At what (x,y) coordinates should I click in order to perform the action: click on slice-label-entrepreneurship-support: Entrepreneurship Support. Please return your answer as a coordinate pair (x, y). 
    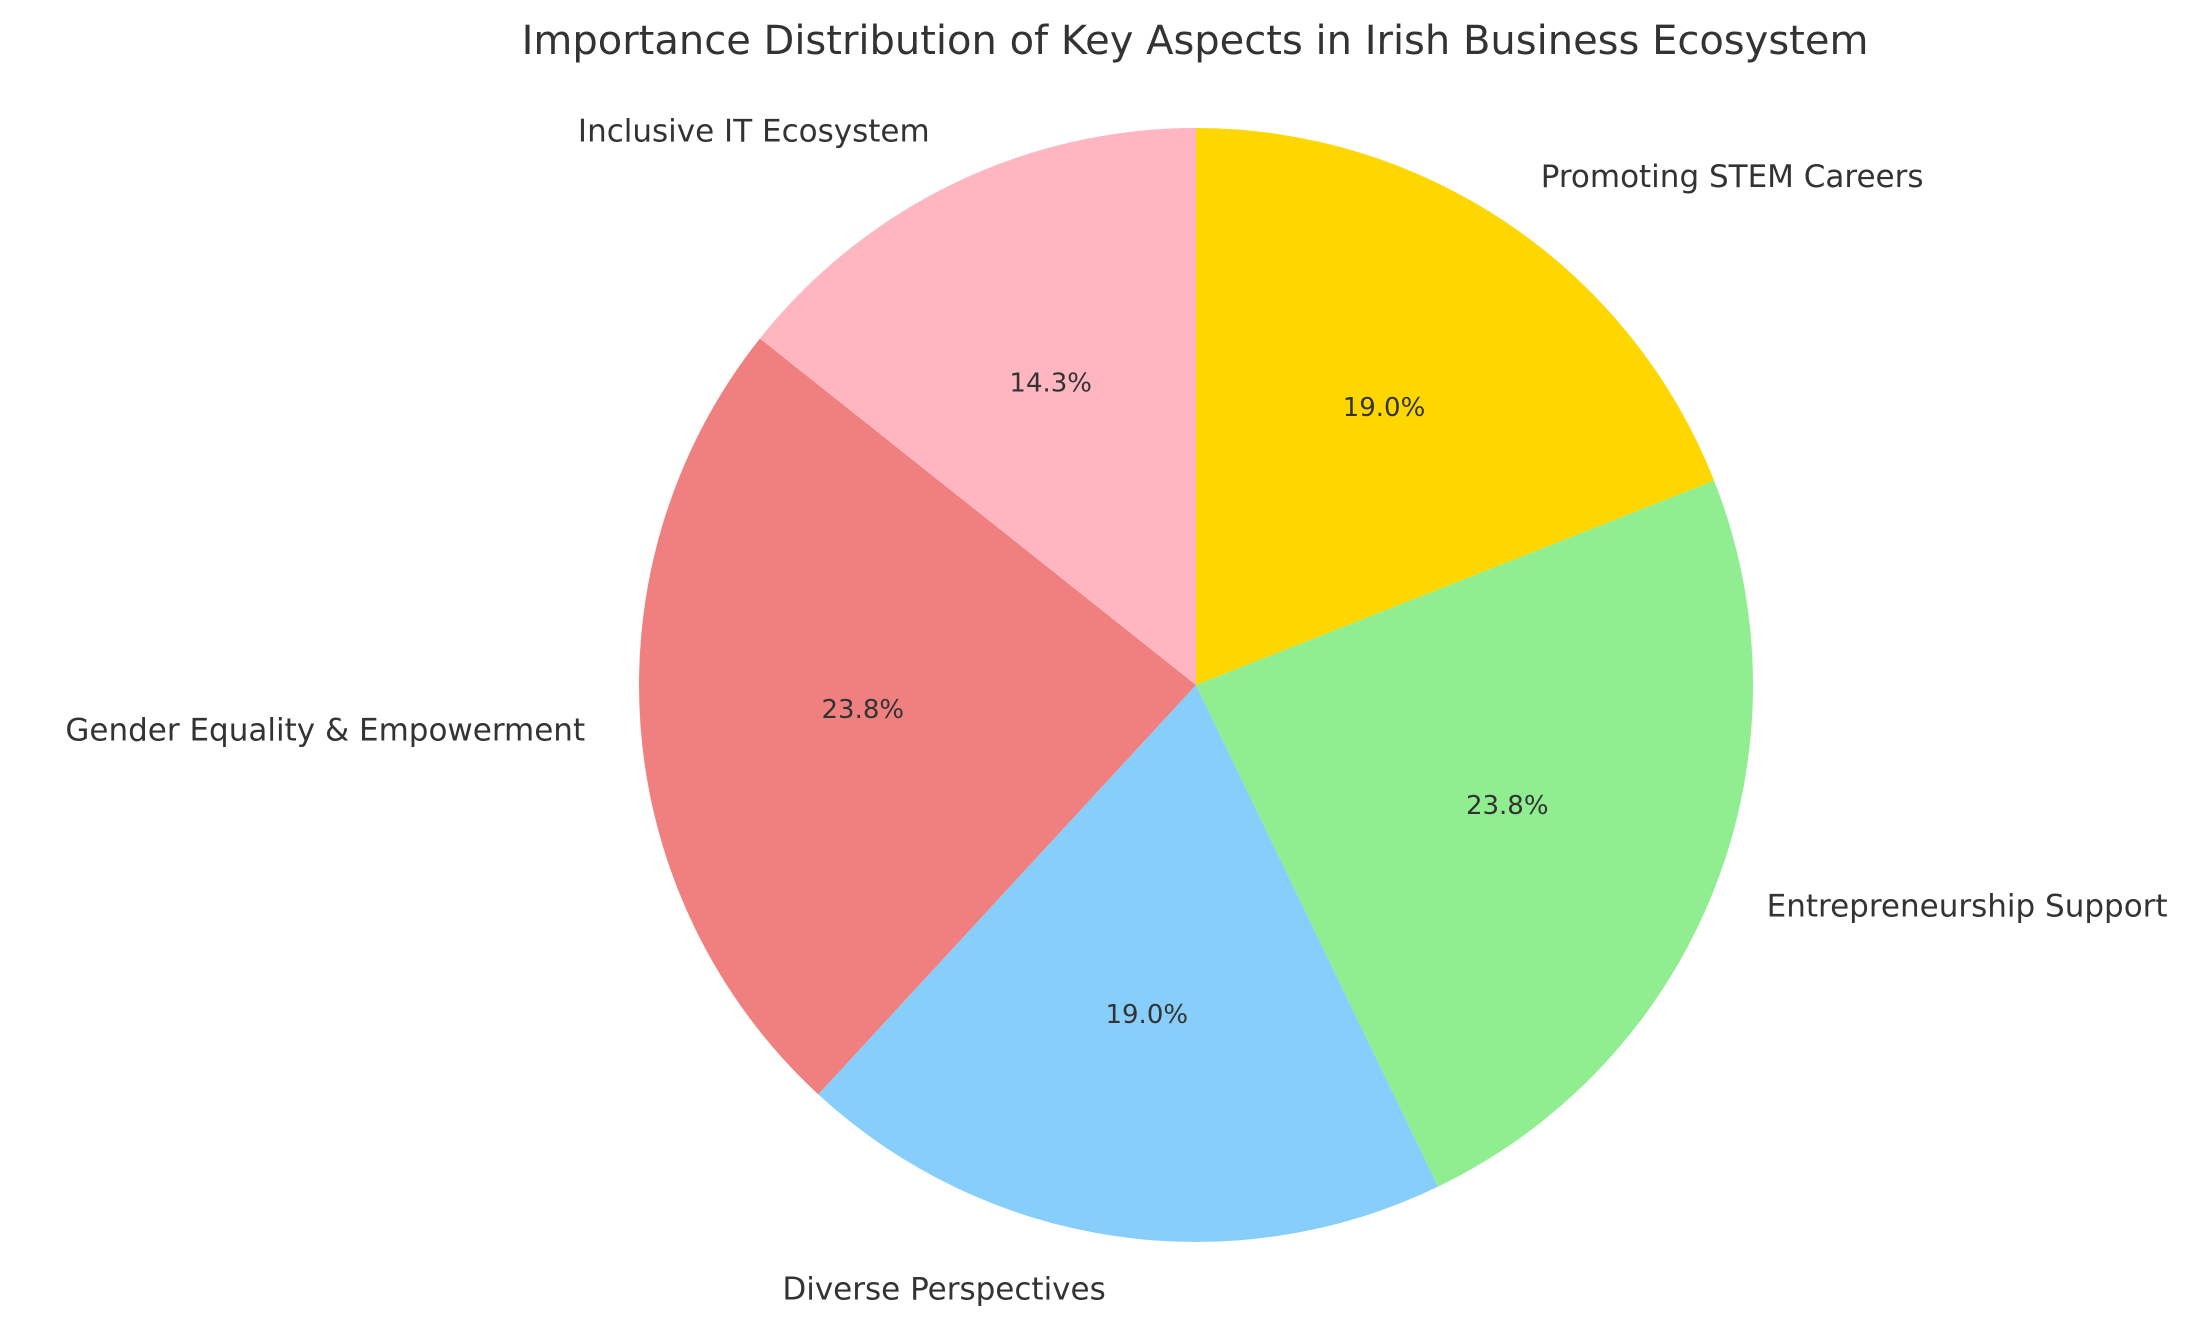
    Looking at the image, I should click on (1967, 907).